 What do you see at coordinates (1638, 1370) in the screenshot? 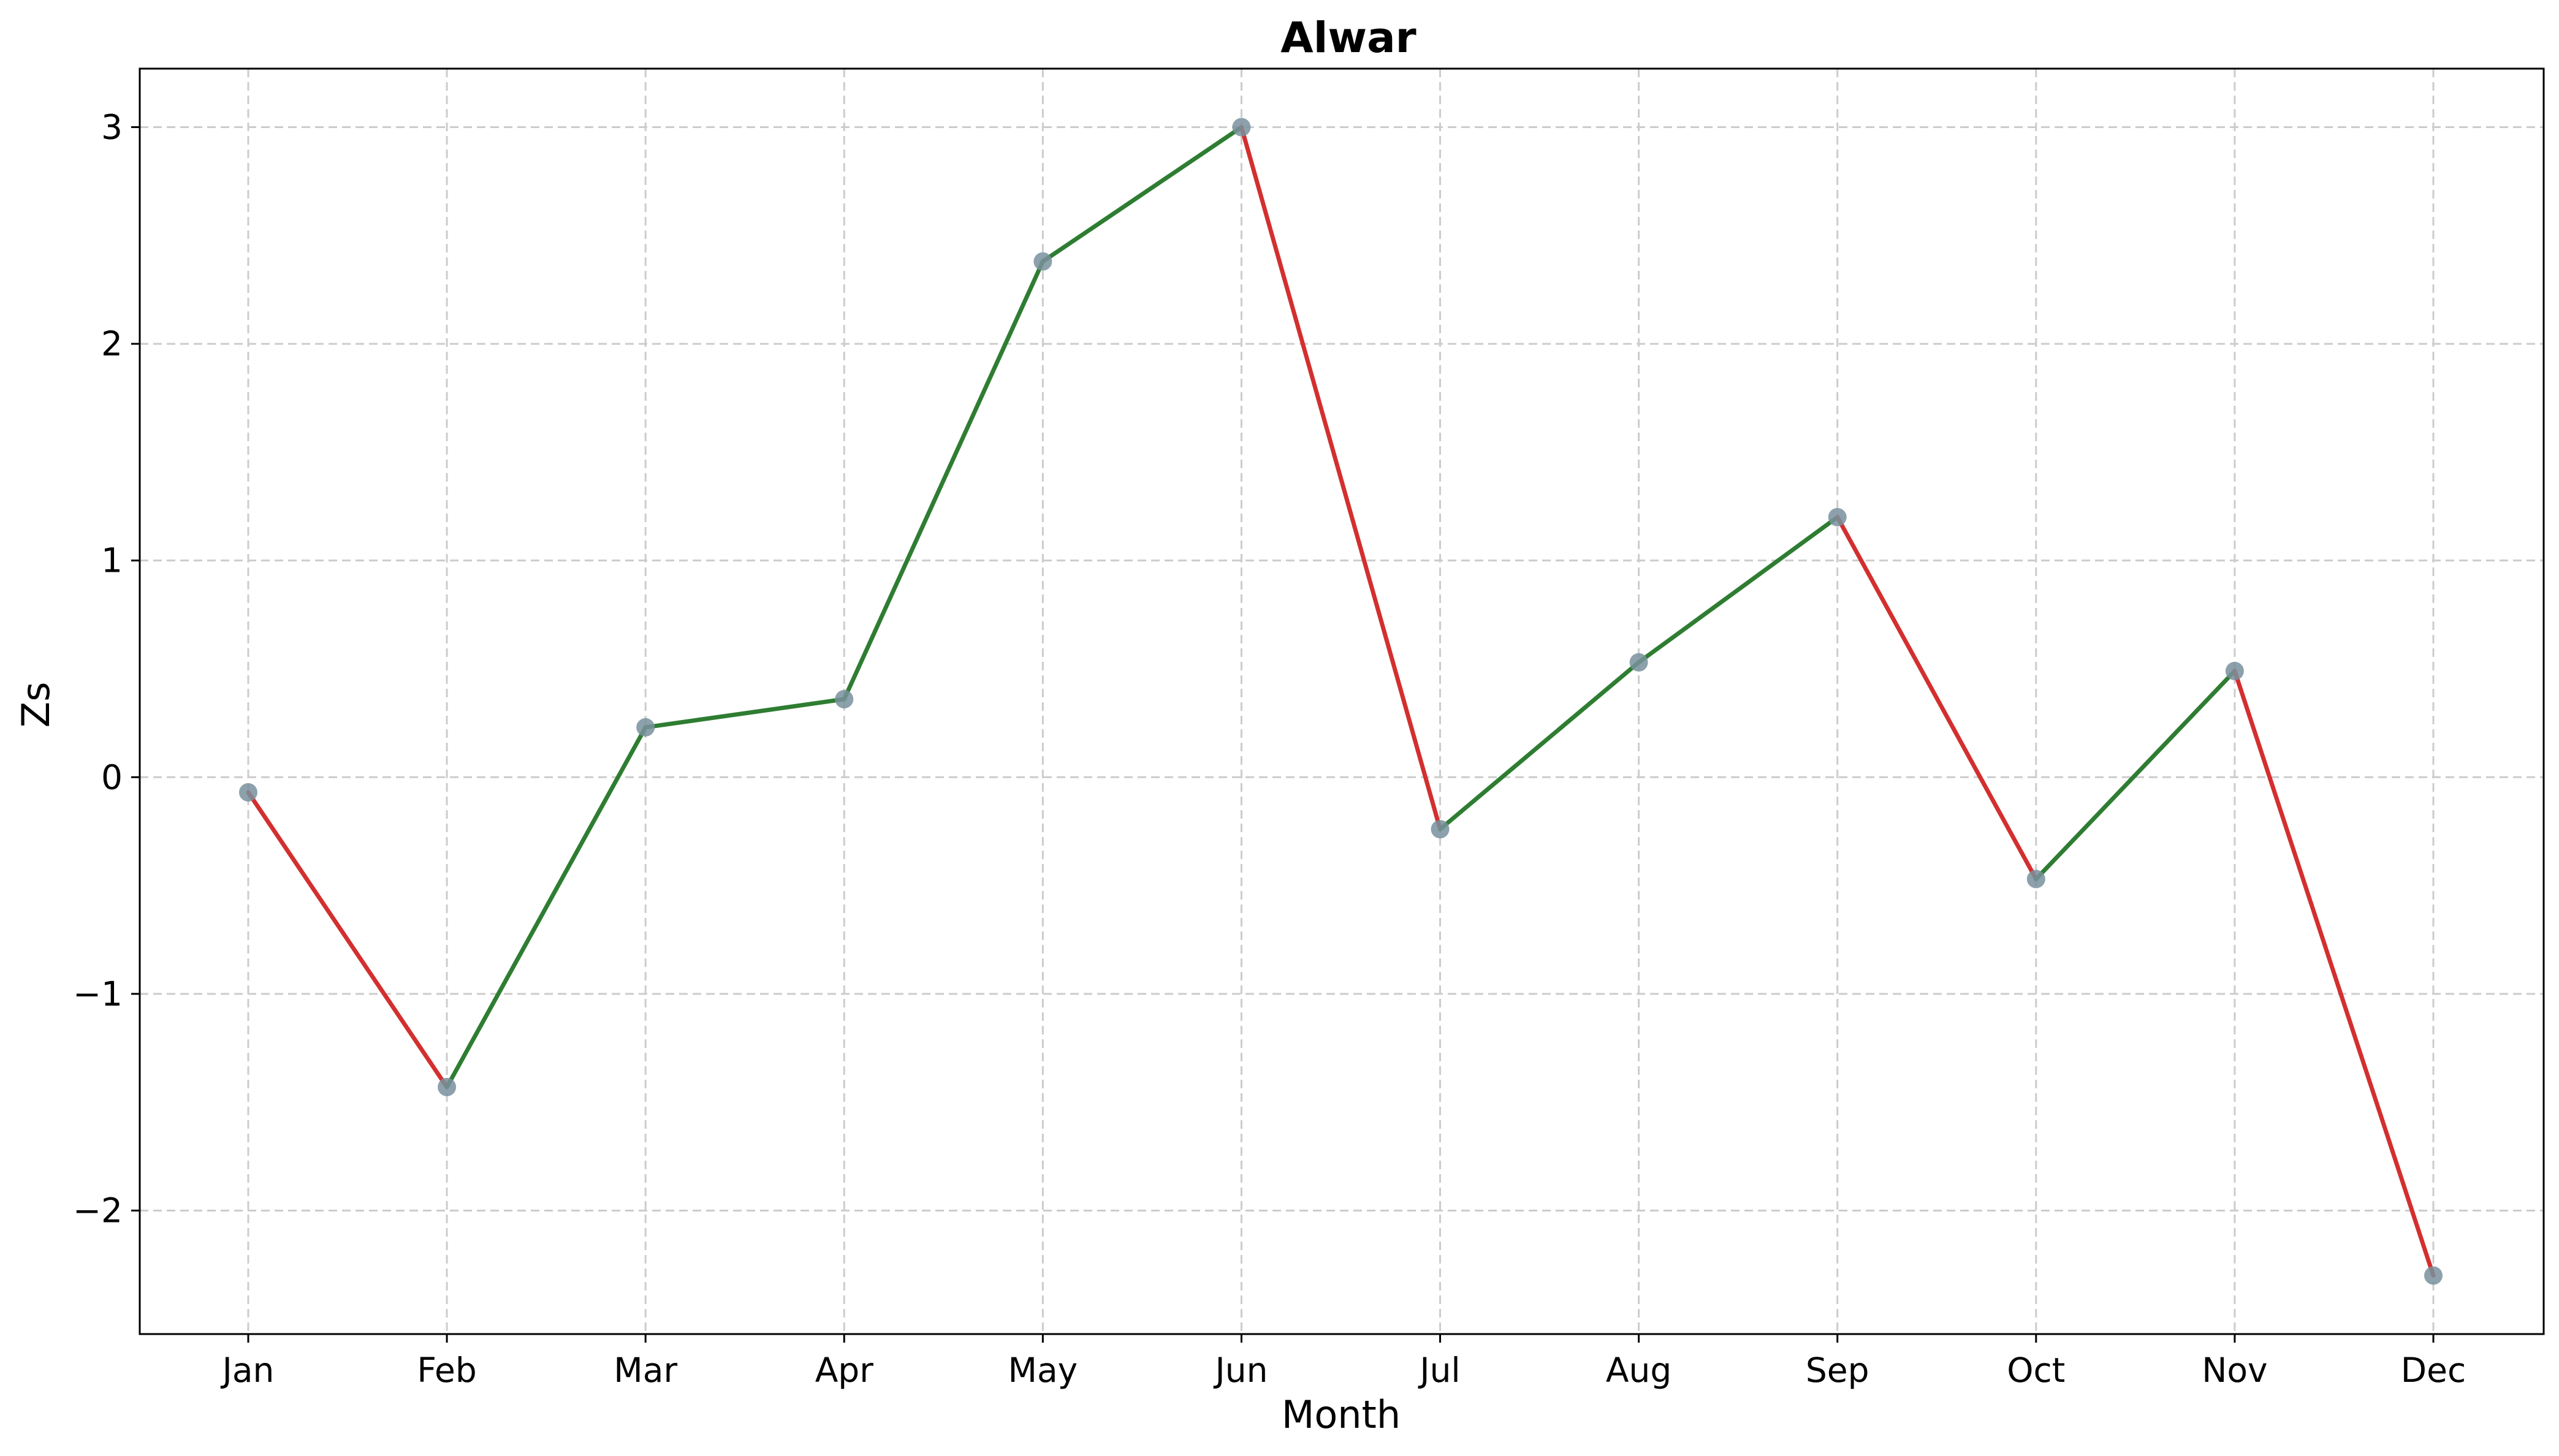
I see `x-tick-label: Aug` at bounding box center [1638, 1370].